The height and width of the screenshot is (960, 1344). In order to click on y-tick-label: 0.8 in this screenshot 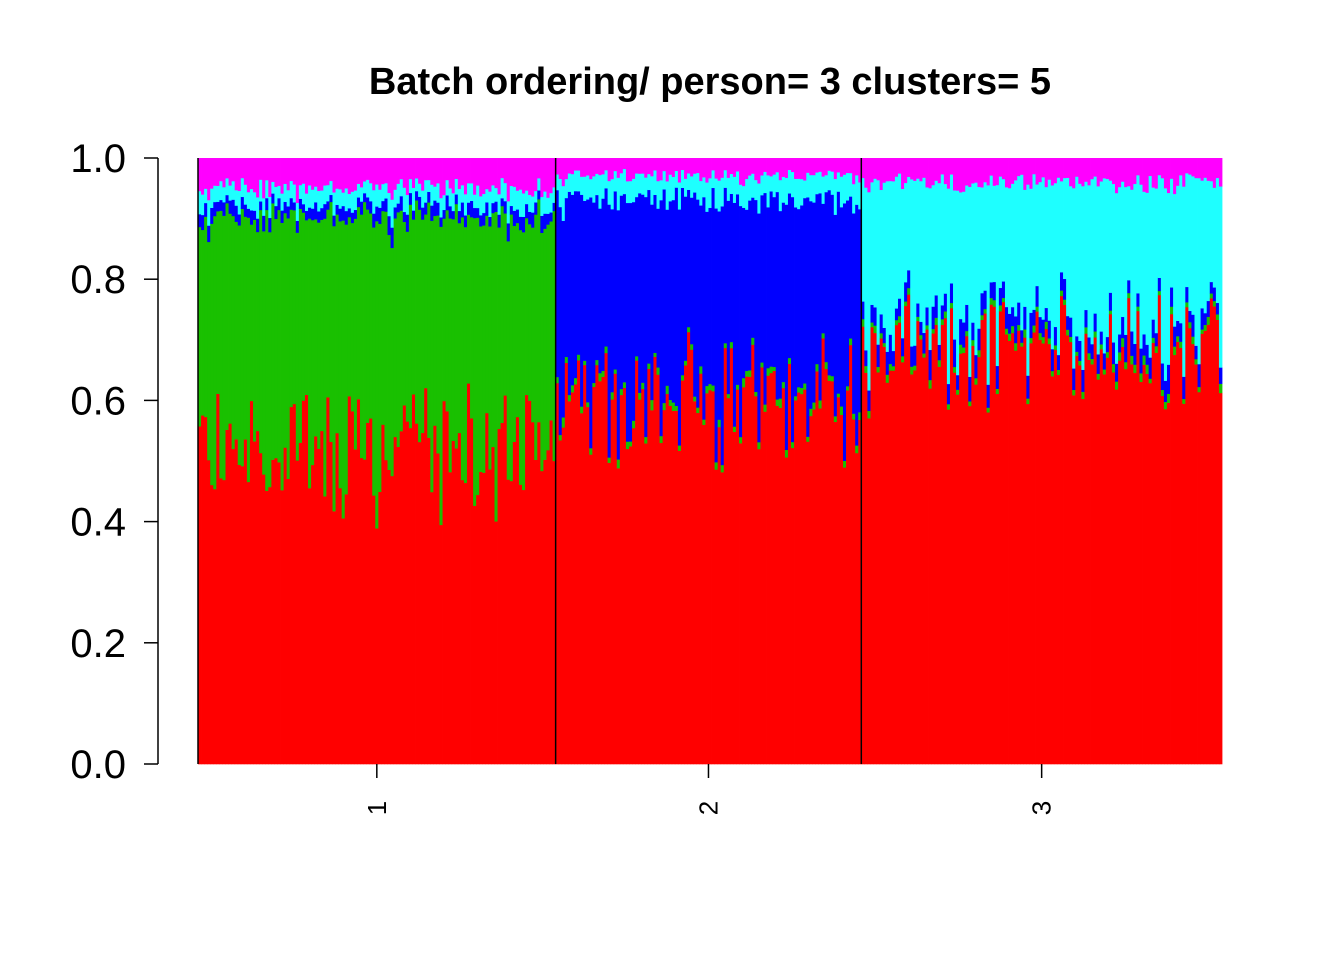, I will do `click(98, 280)`.